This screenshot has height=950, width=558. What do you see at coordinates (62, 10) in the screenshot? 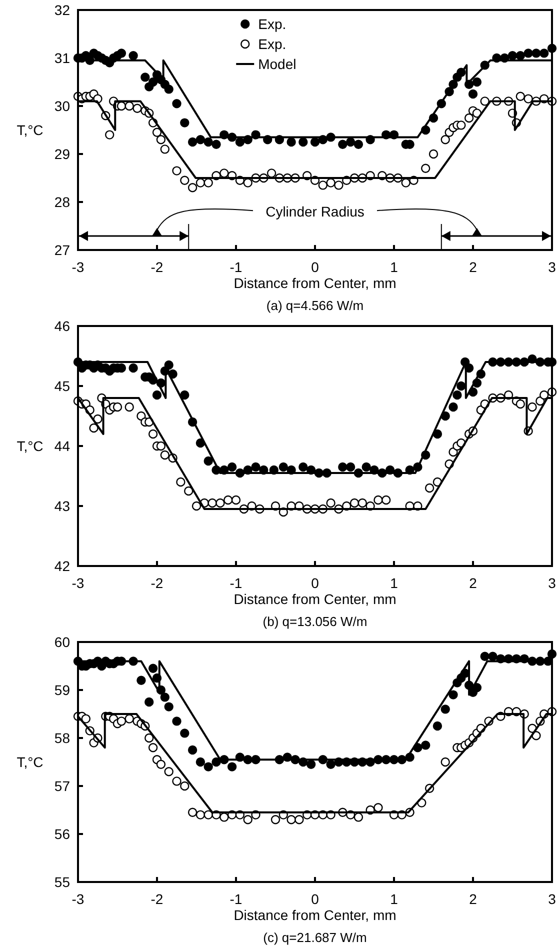
I see `y-tick-label: 32` at bounding box center [62, 10].